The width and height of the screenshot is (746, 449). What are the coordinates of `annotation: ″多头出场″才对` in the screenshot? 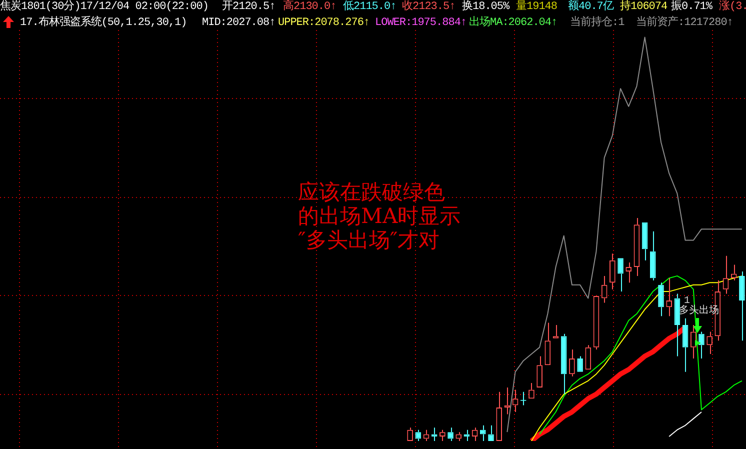 It's located at (369, 240).